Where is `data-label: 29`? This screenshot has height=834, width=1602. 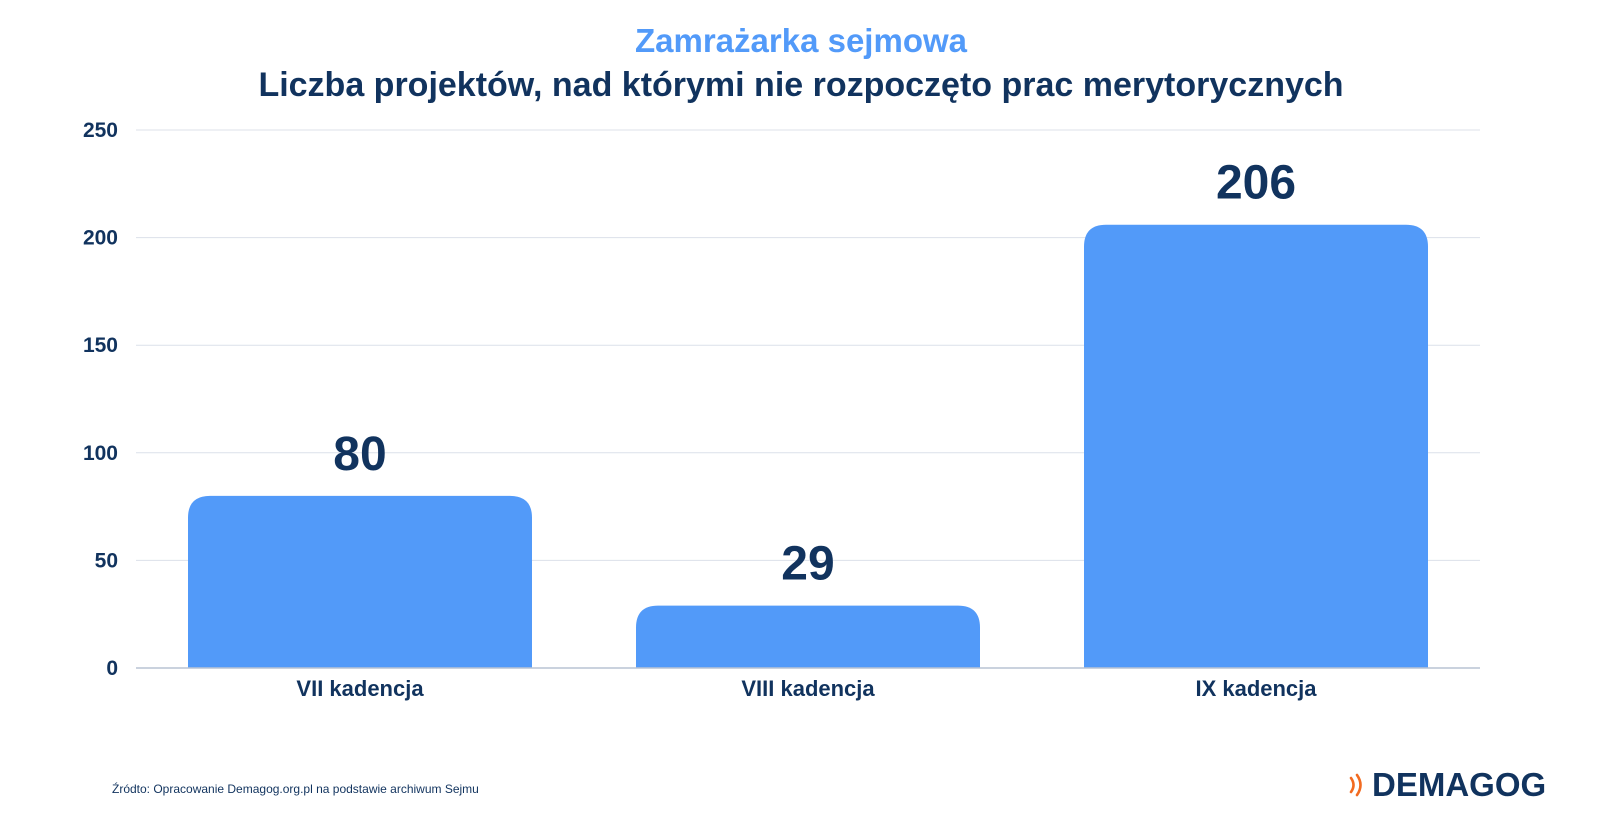
data-label: 29 is located at coordinates (807, 564).